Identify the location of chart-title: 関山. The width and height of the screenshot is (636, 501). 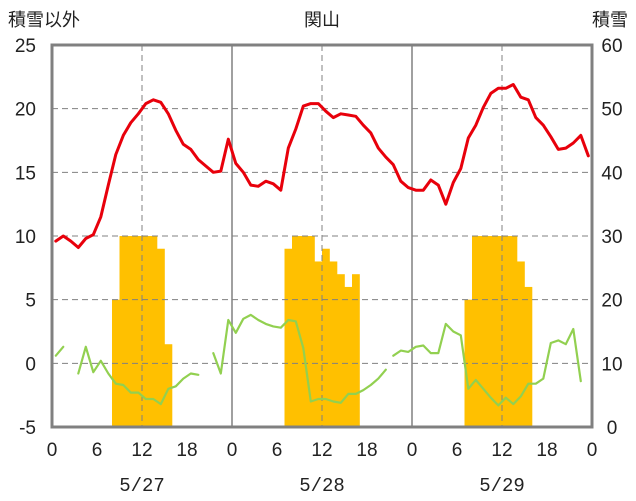
(322, 20).